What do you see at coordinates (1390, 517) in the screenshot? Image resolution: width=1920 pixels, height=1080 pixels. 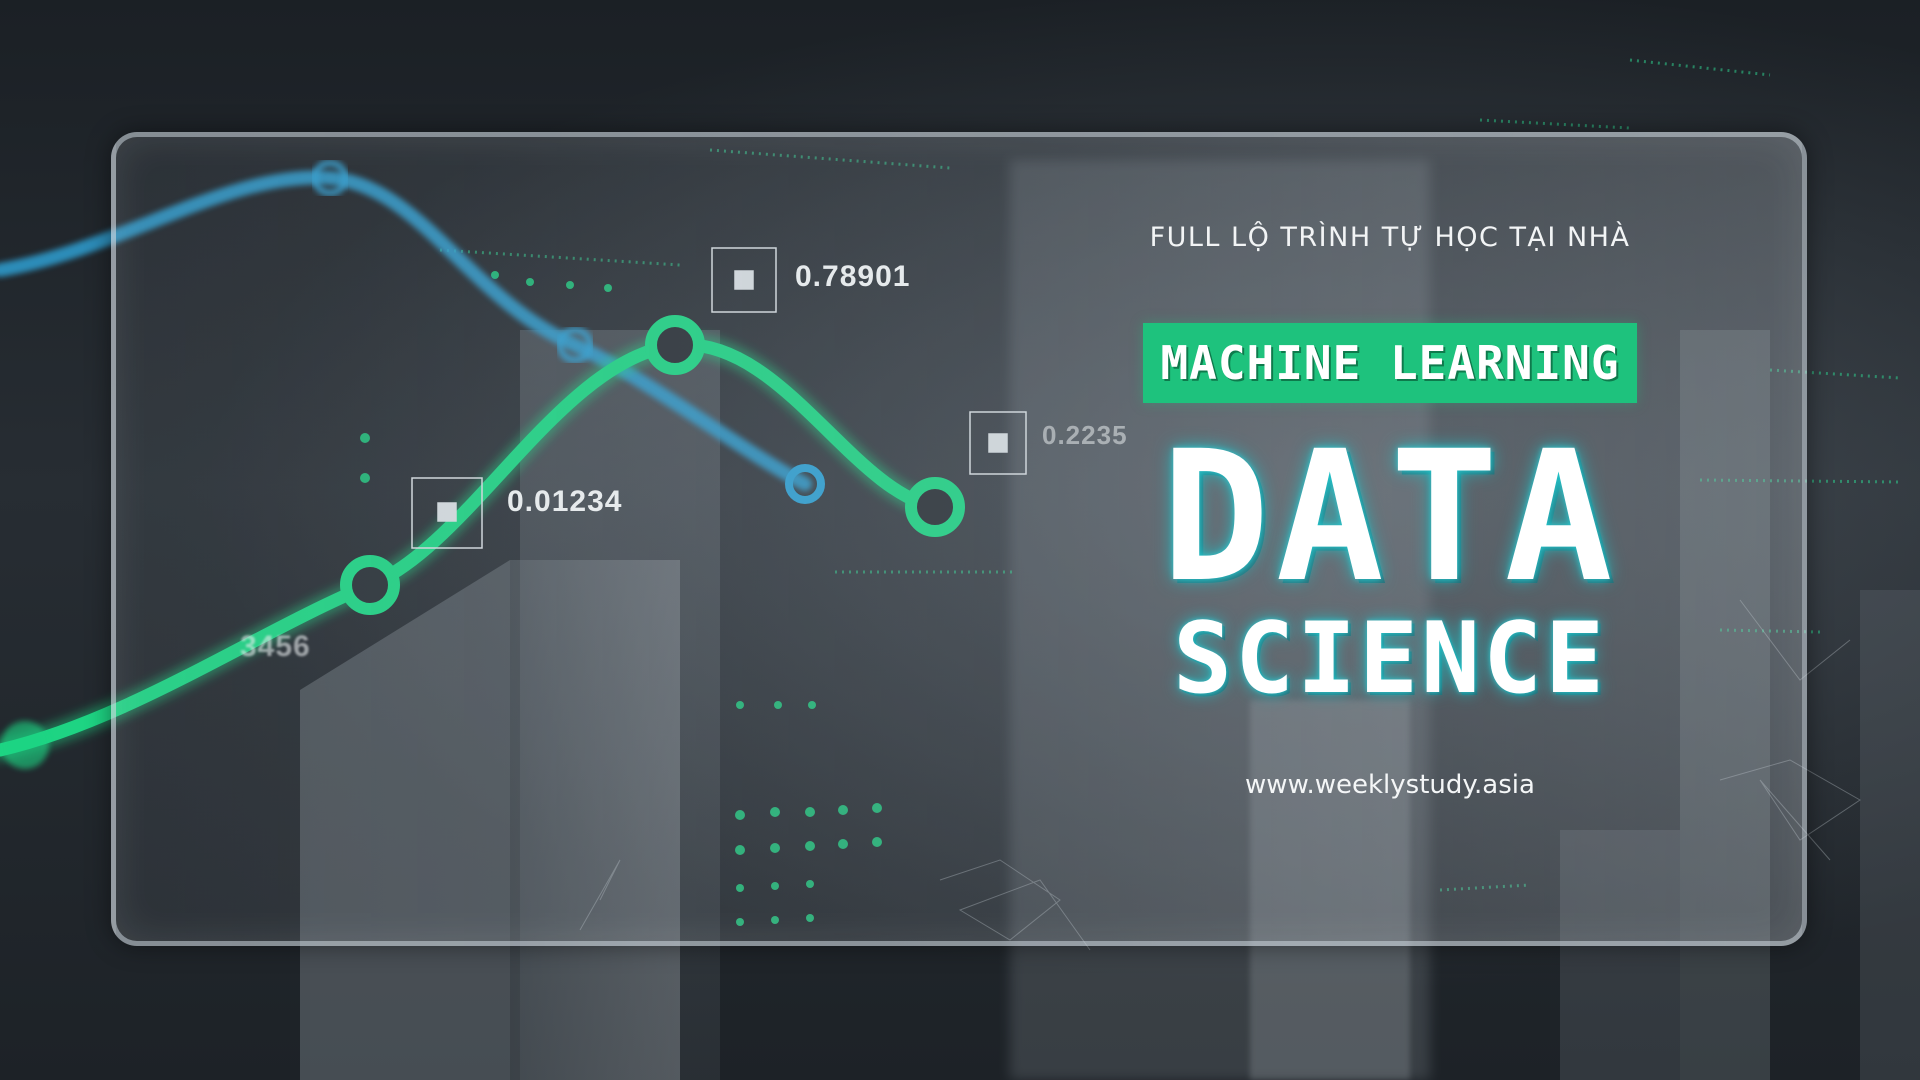 I see `title-data: DATA` at bounding box center [1390, 517].